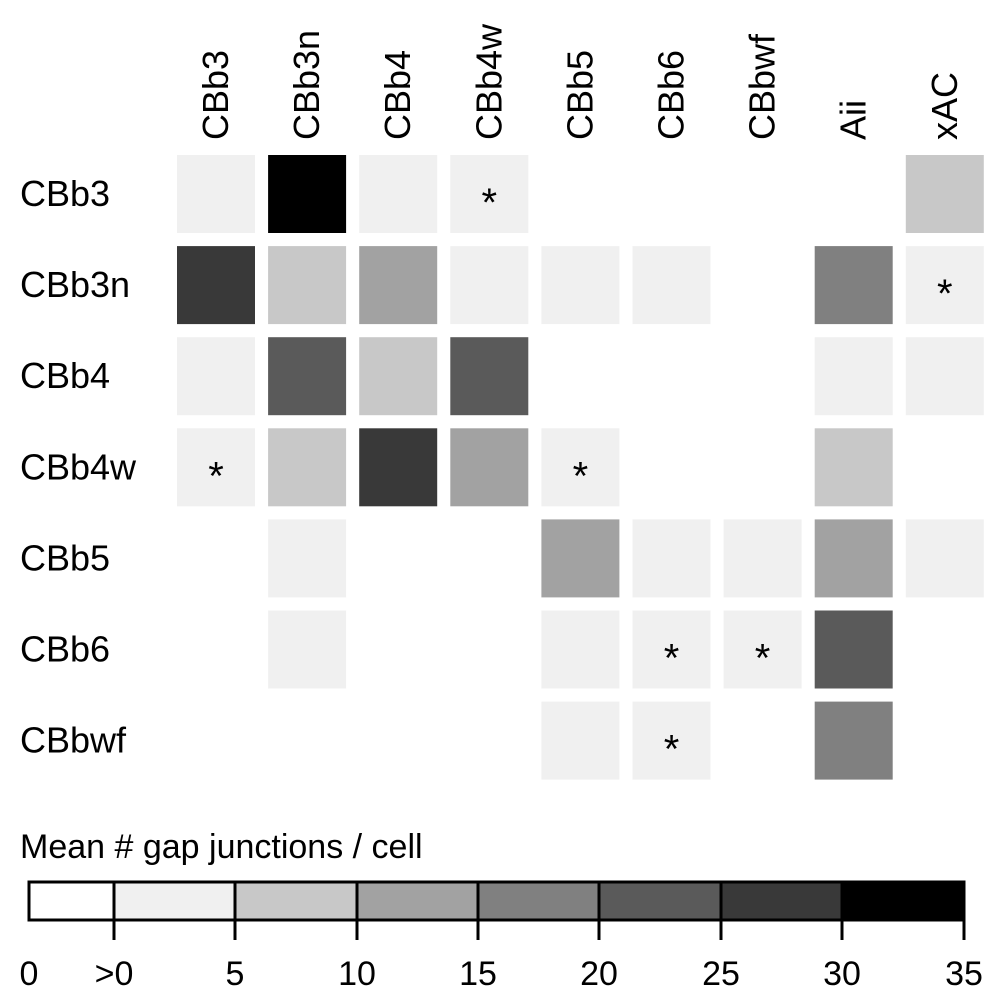 The height and width of the screenshot is (992, 1004). Describe the element at coordinates (65, 649) in the screenshot. I see `row-label: CBb6` at that location.